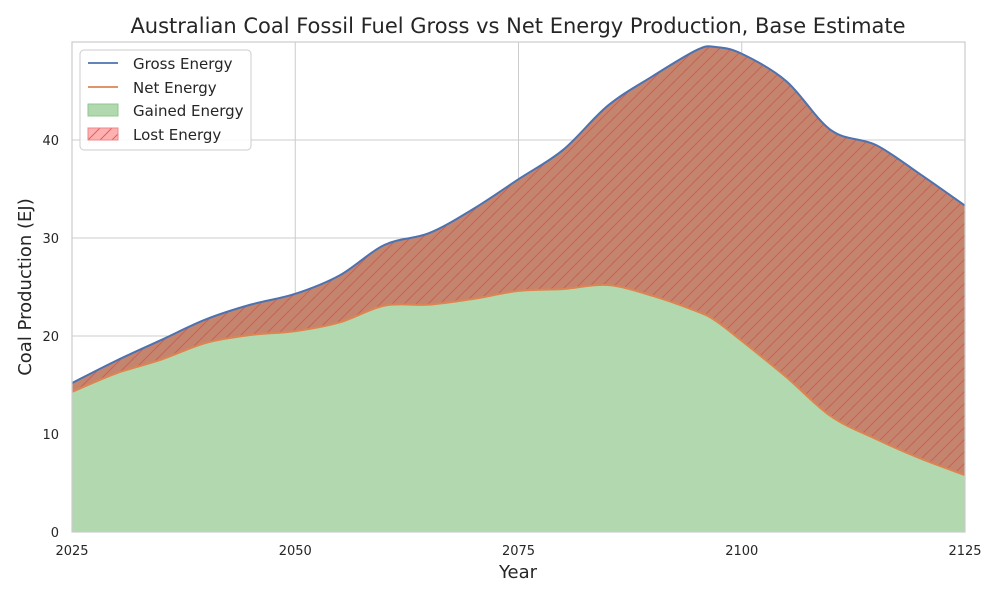 The width and height of the screenshot is (1000, 600). I want to click on x-tick-label-0: 2025, so click(71, 551).